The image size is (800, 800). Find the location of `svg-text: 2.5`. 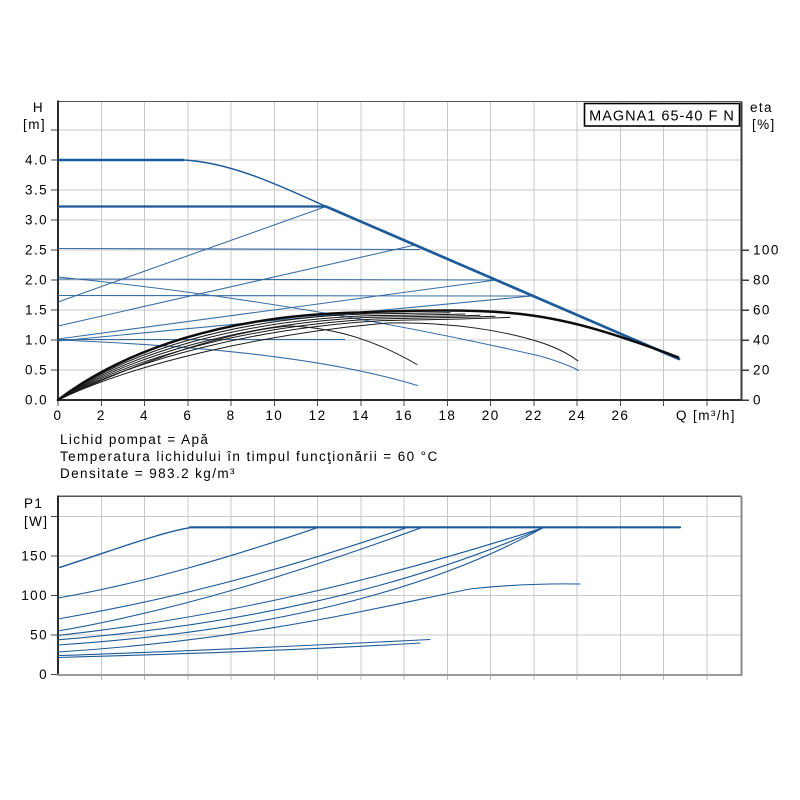

svg-text: 2.5 is located at coordinates (36, 250).